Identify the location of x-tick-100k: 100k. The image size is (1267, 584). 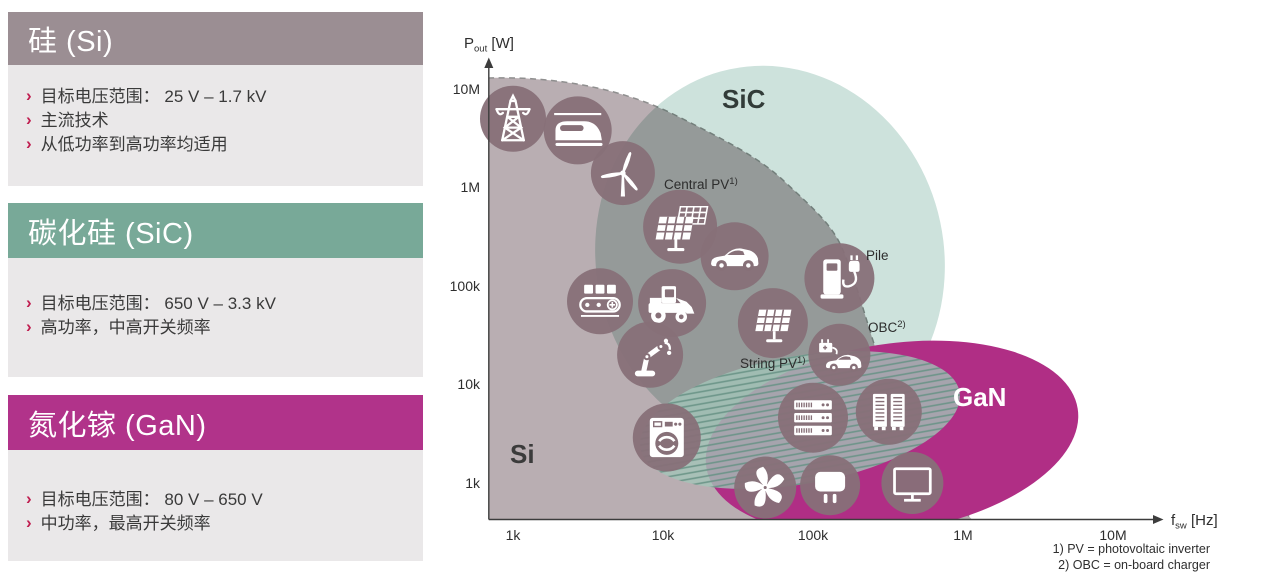
(813, 535).